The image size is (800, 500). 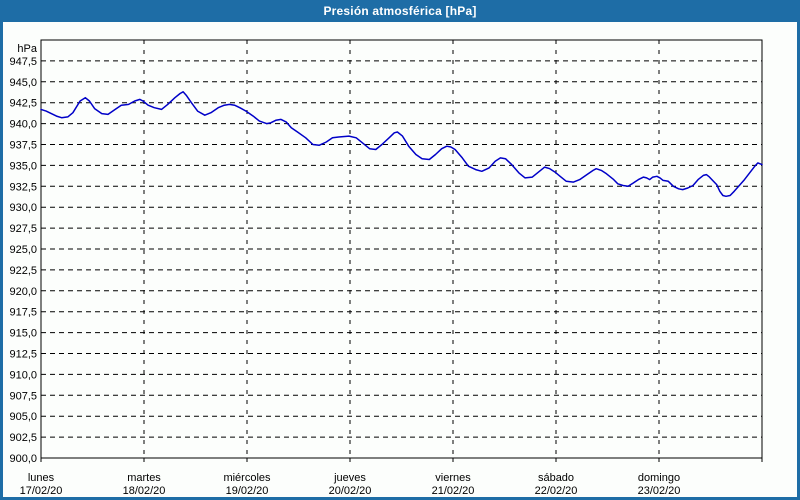 I want to click on y-tick-label: 915,0, so click(x=23, y=334).